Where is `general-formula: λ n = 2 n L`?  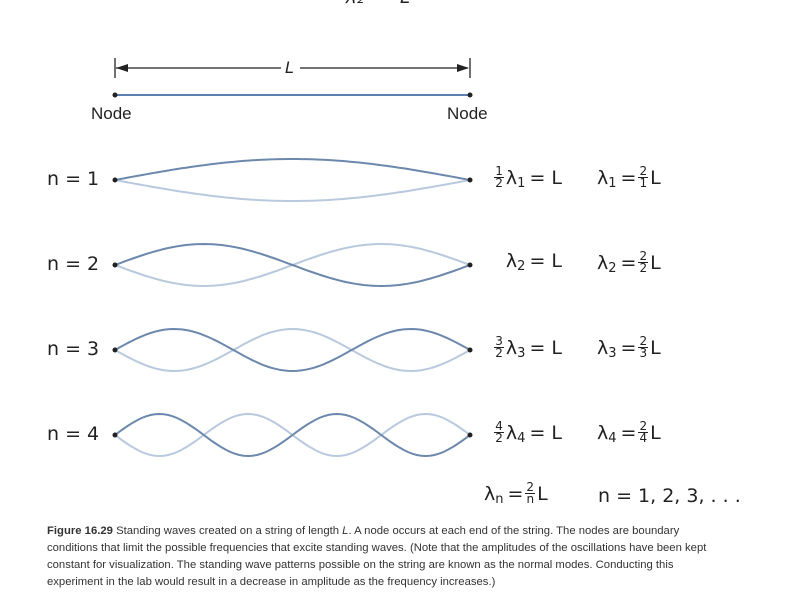 general-formula: λ n = 2 n L is located at coordinates (516, 493).